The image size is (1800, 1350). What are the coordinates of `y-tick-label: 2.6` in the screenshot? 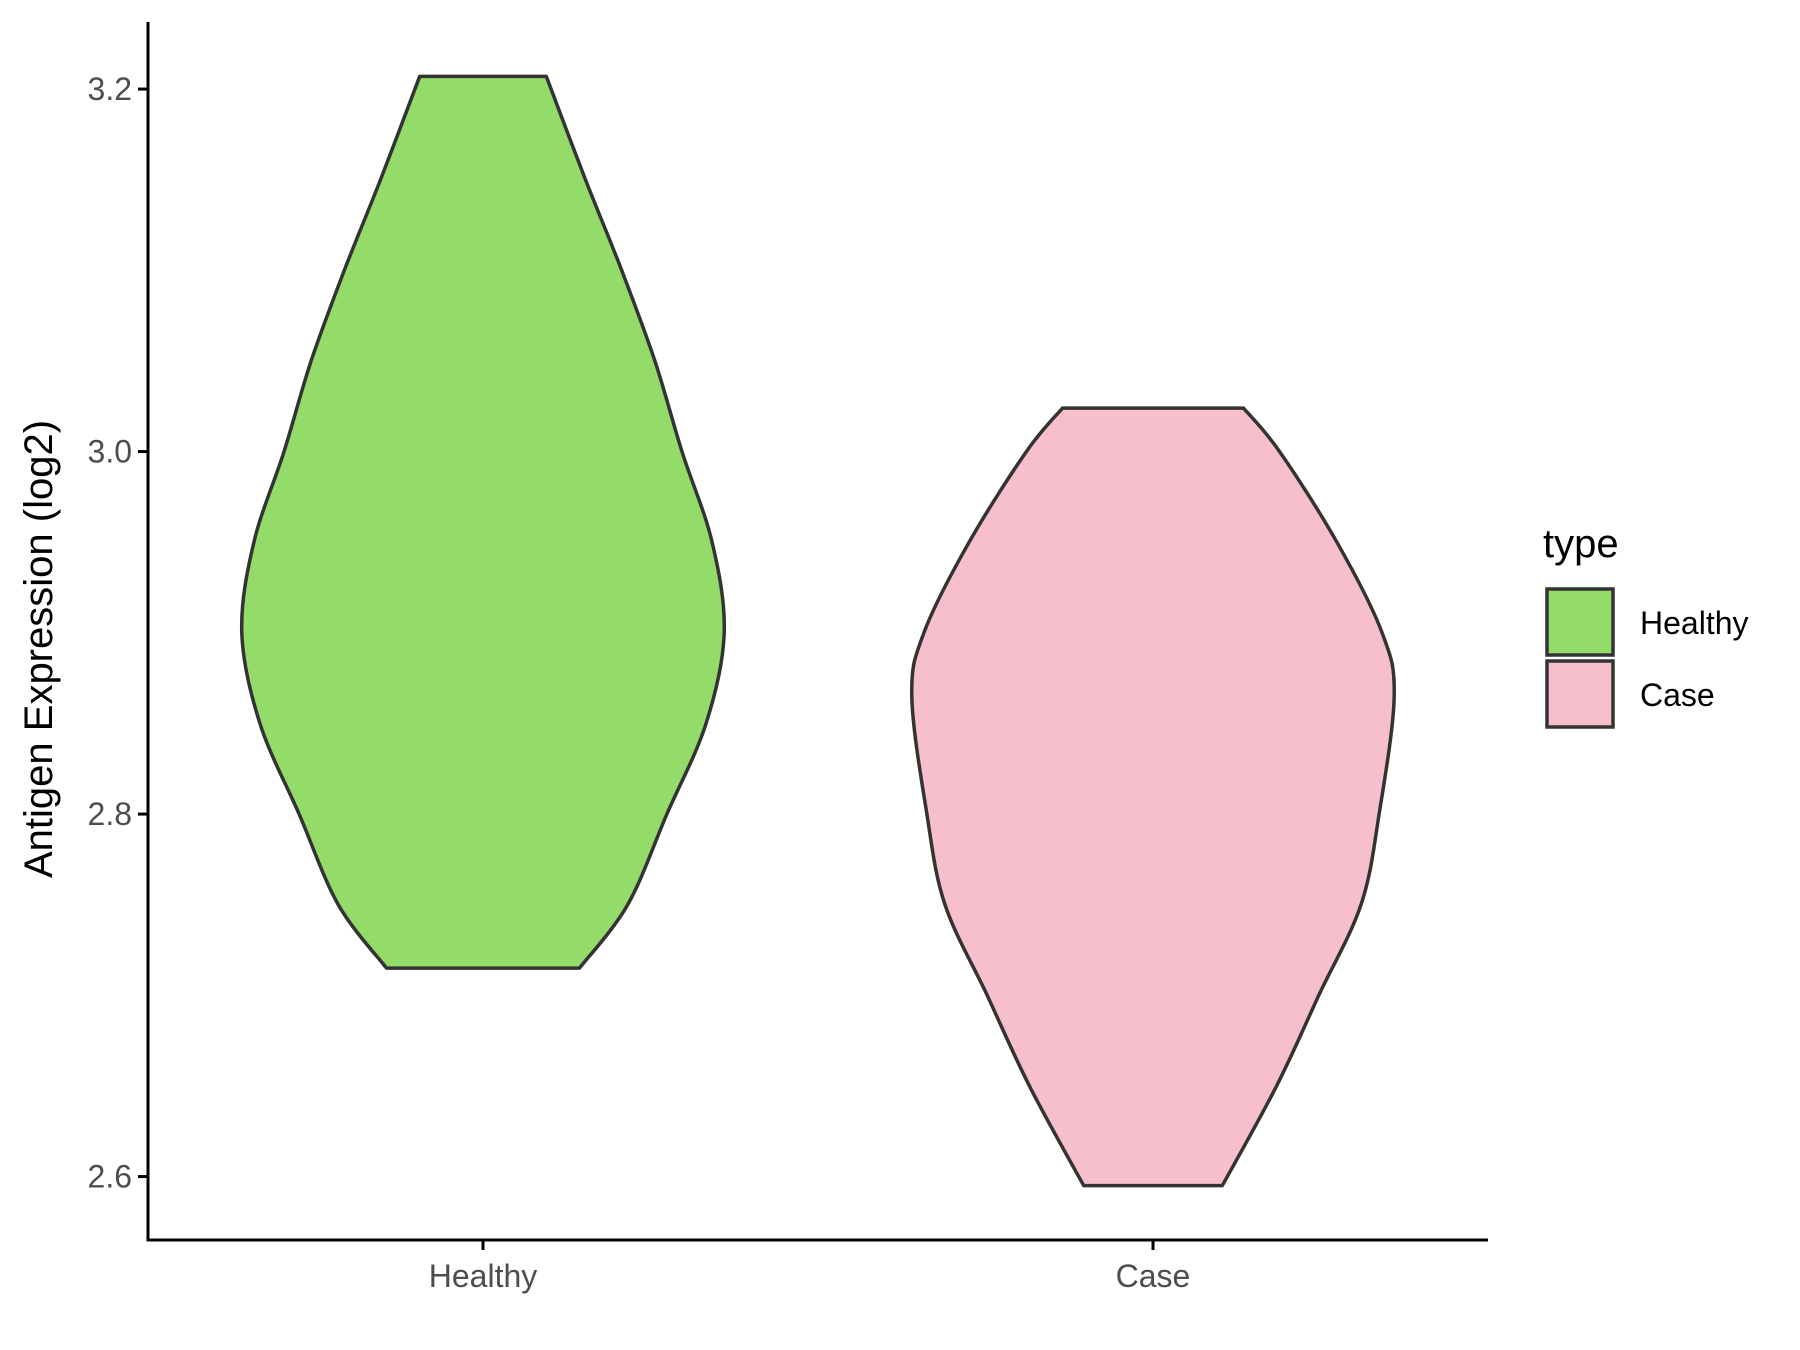 It's located at (110, 1177).